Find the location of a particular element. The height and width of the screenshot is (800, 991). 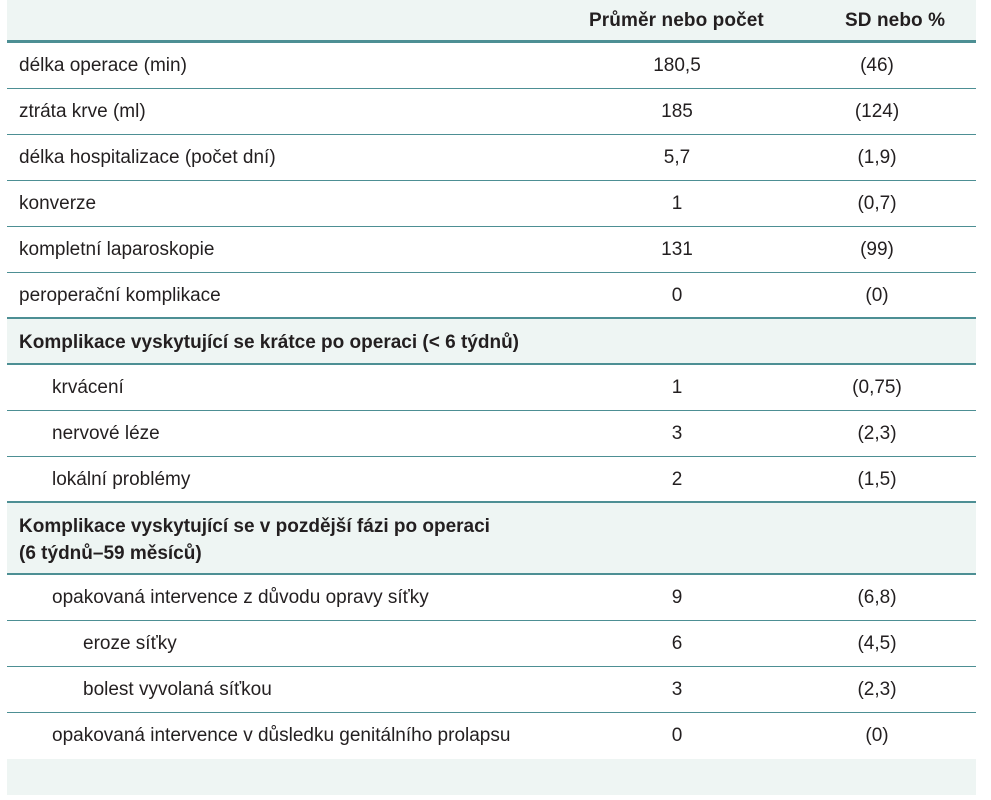

row-sd: (1,5) is located at coordinates (877, 479).